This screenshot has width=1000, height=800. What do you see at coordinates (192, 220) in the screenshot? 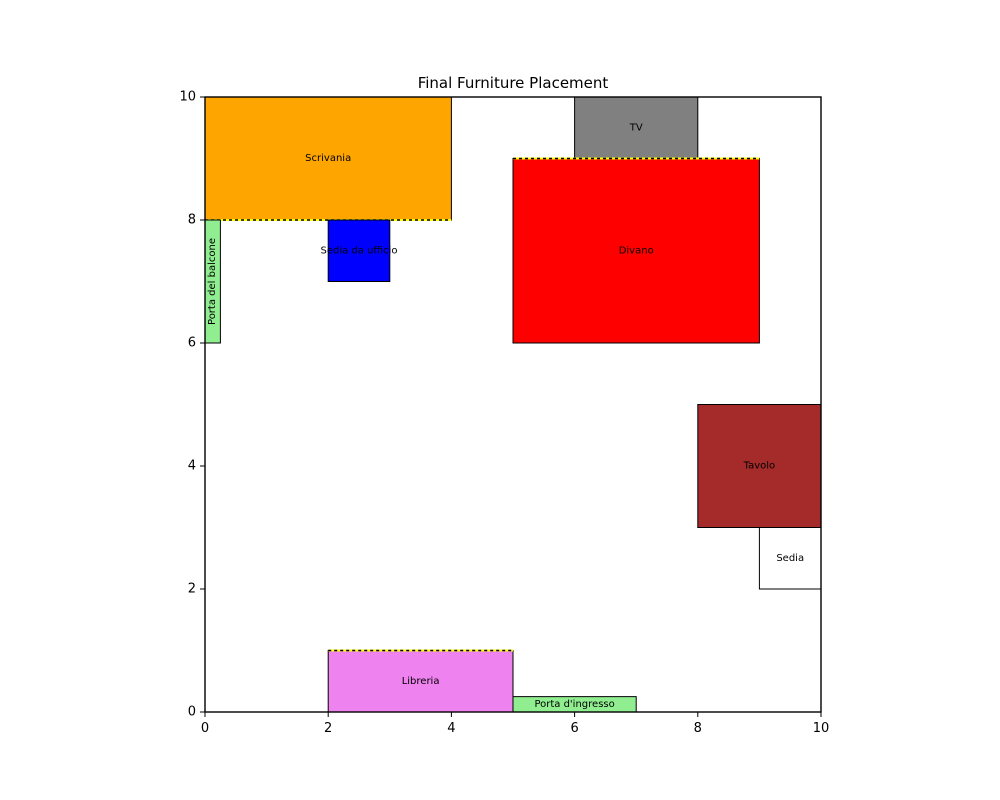
I see `y-tick-label: 8` at bounding box center [192, 220].